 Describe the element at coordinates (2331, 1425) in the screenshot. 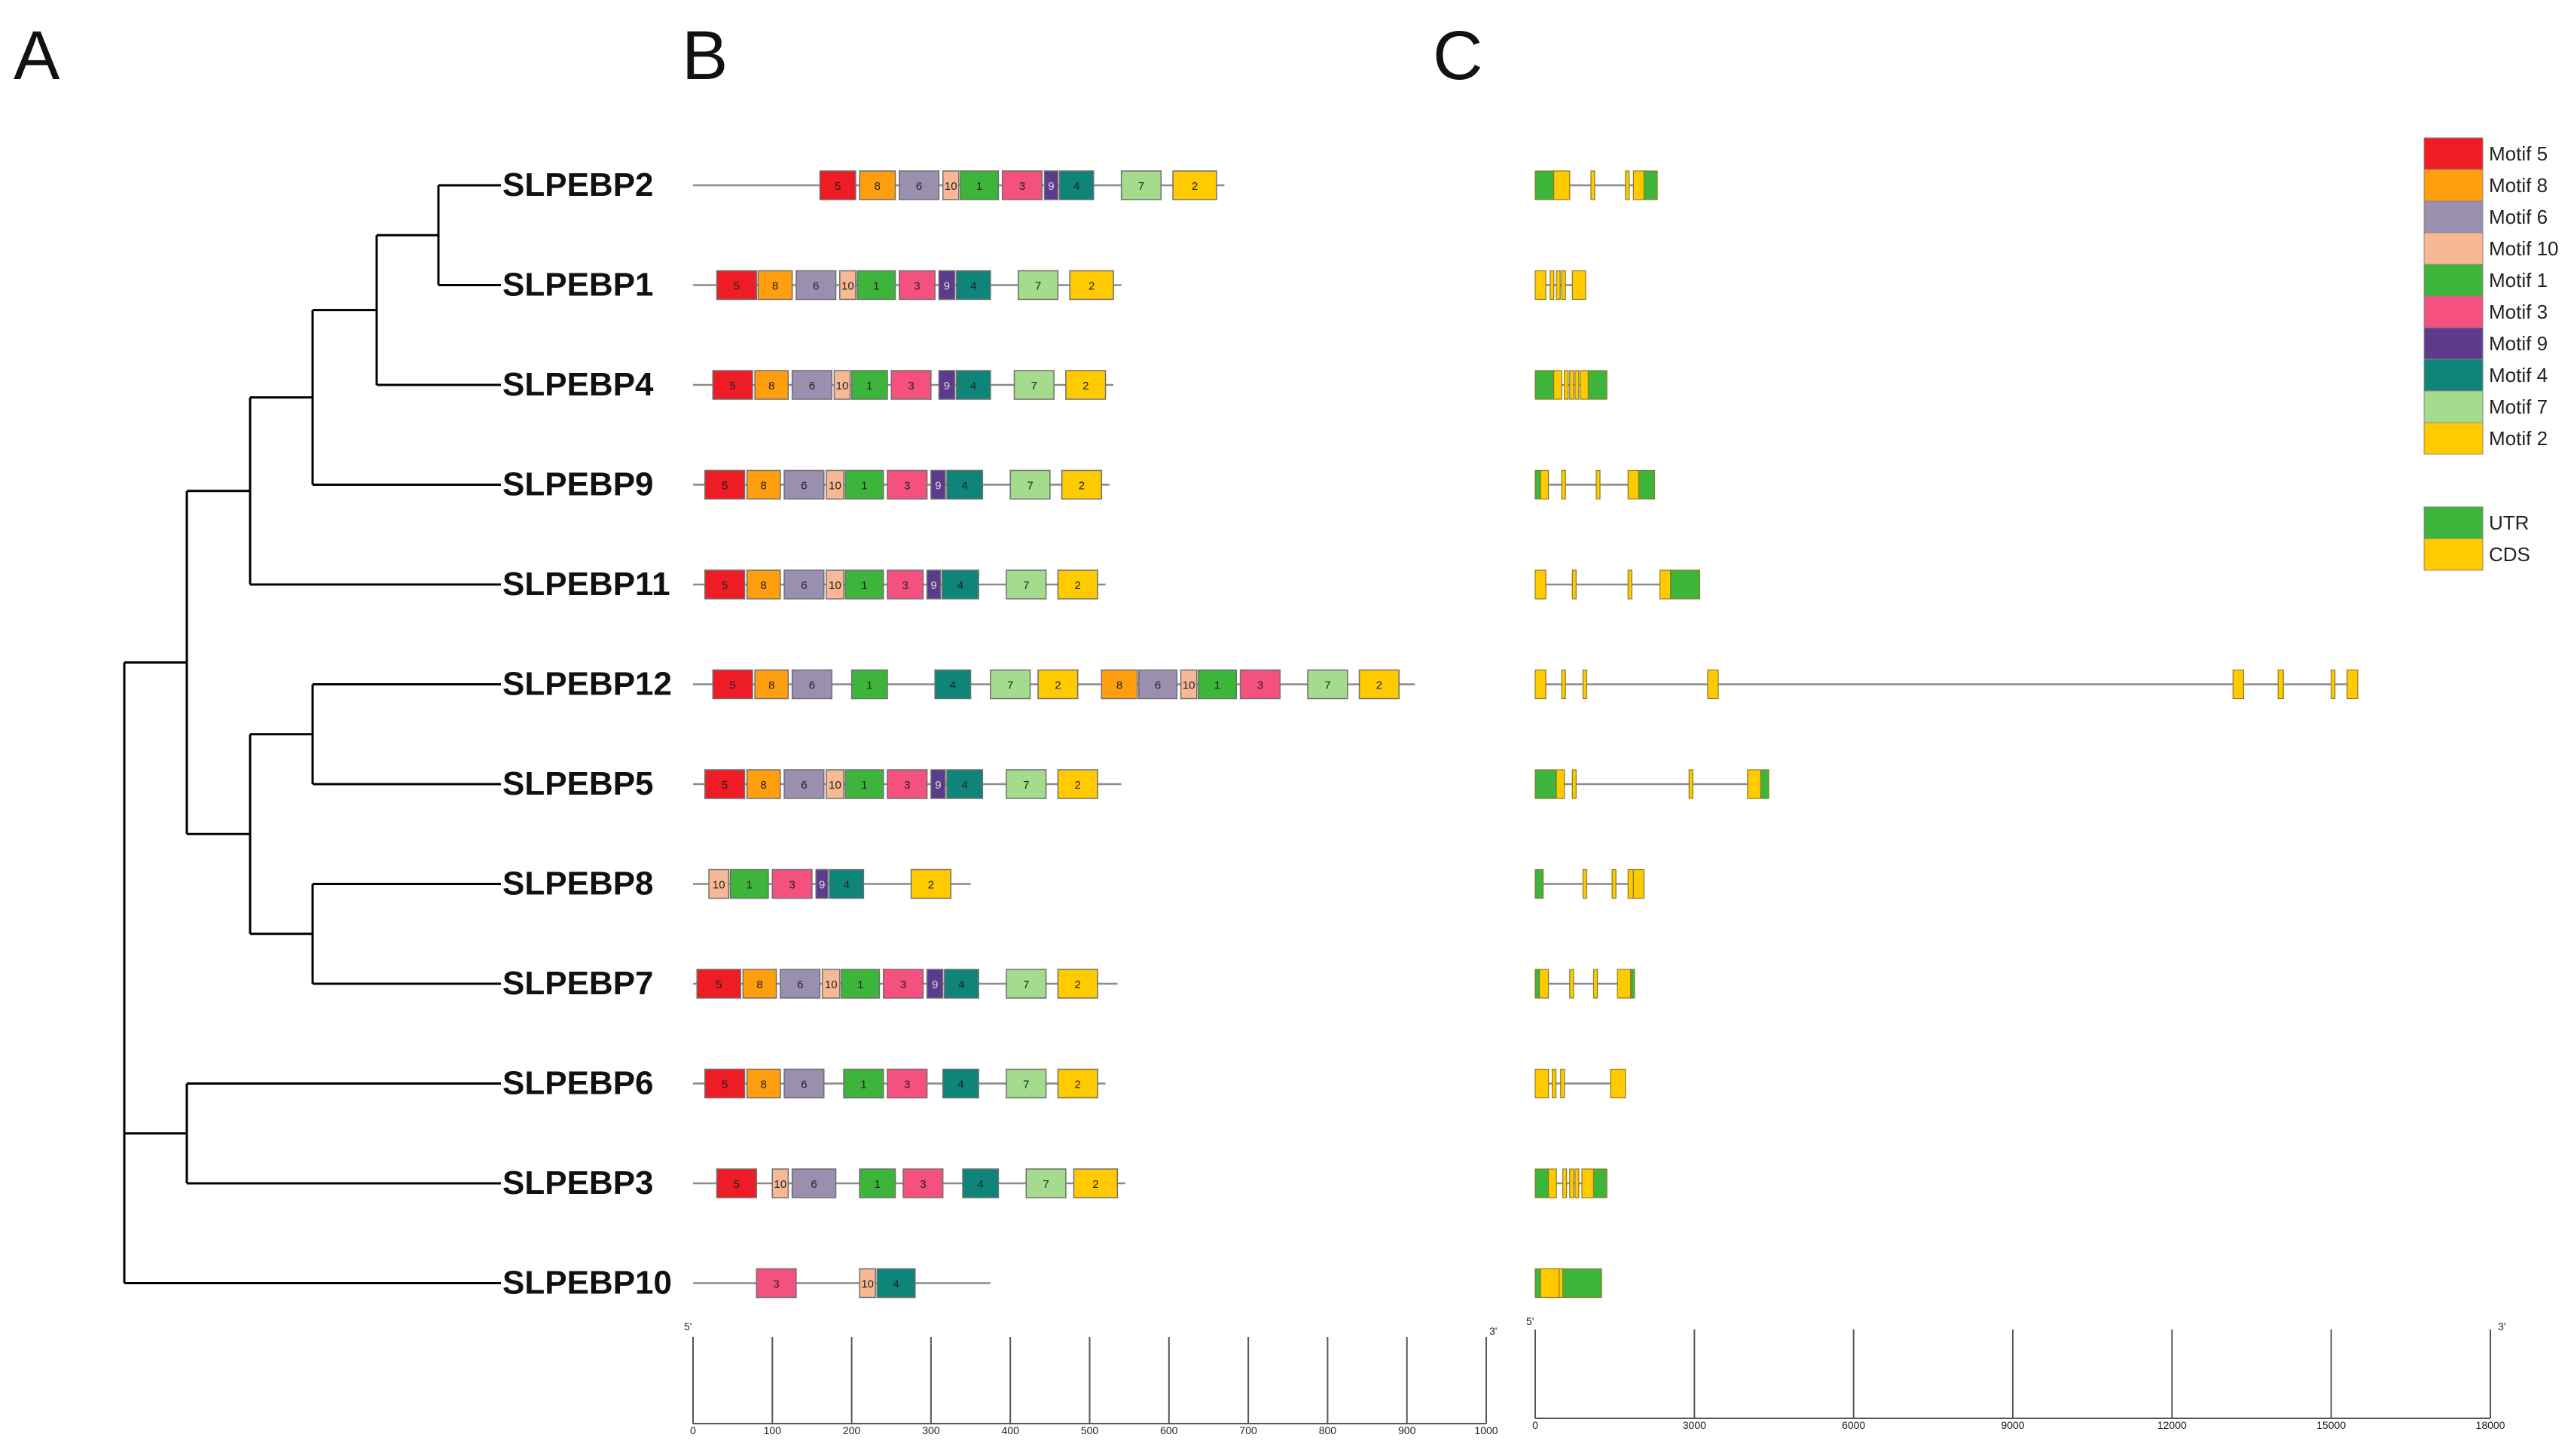

I see `structure-axis-tick-label: 15000` at that location.